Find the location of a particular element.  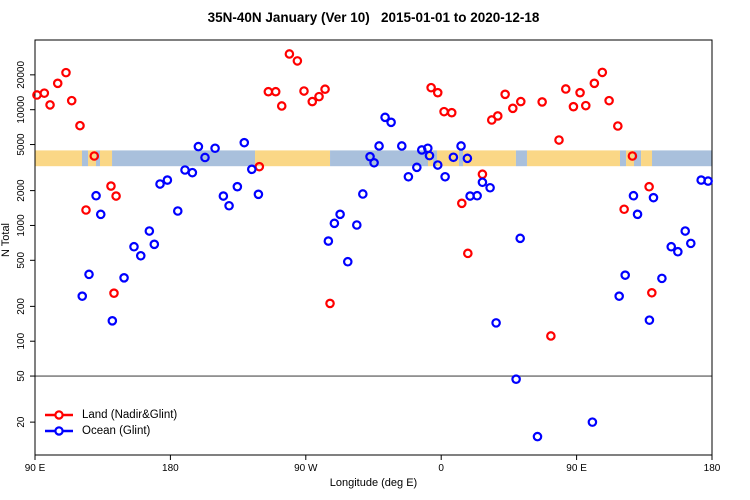

y-tick-label: 10000 is located at coordinates (21, 109).